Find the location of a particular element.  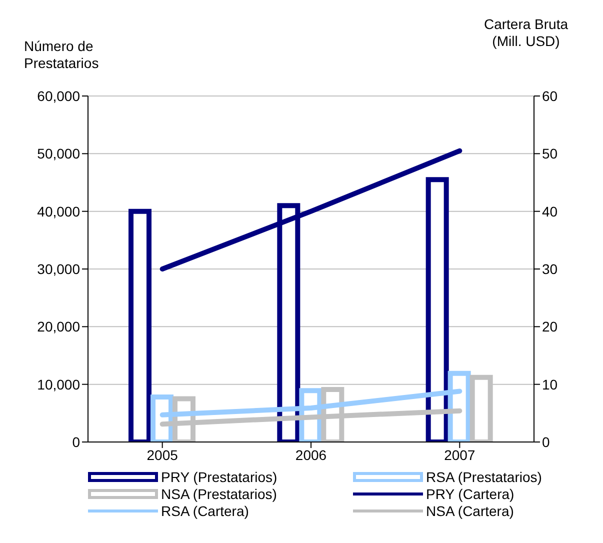

legend-label: PRY (Prestatarios) is located at coordinates (219, 476).